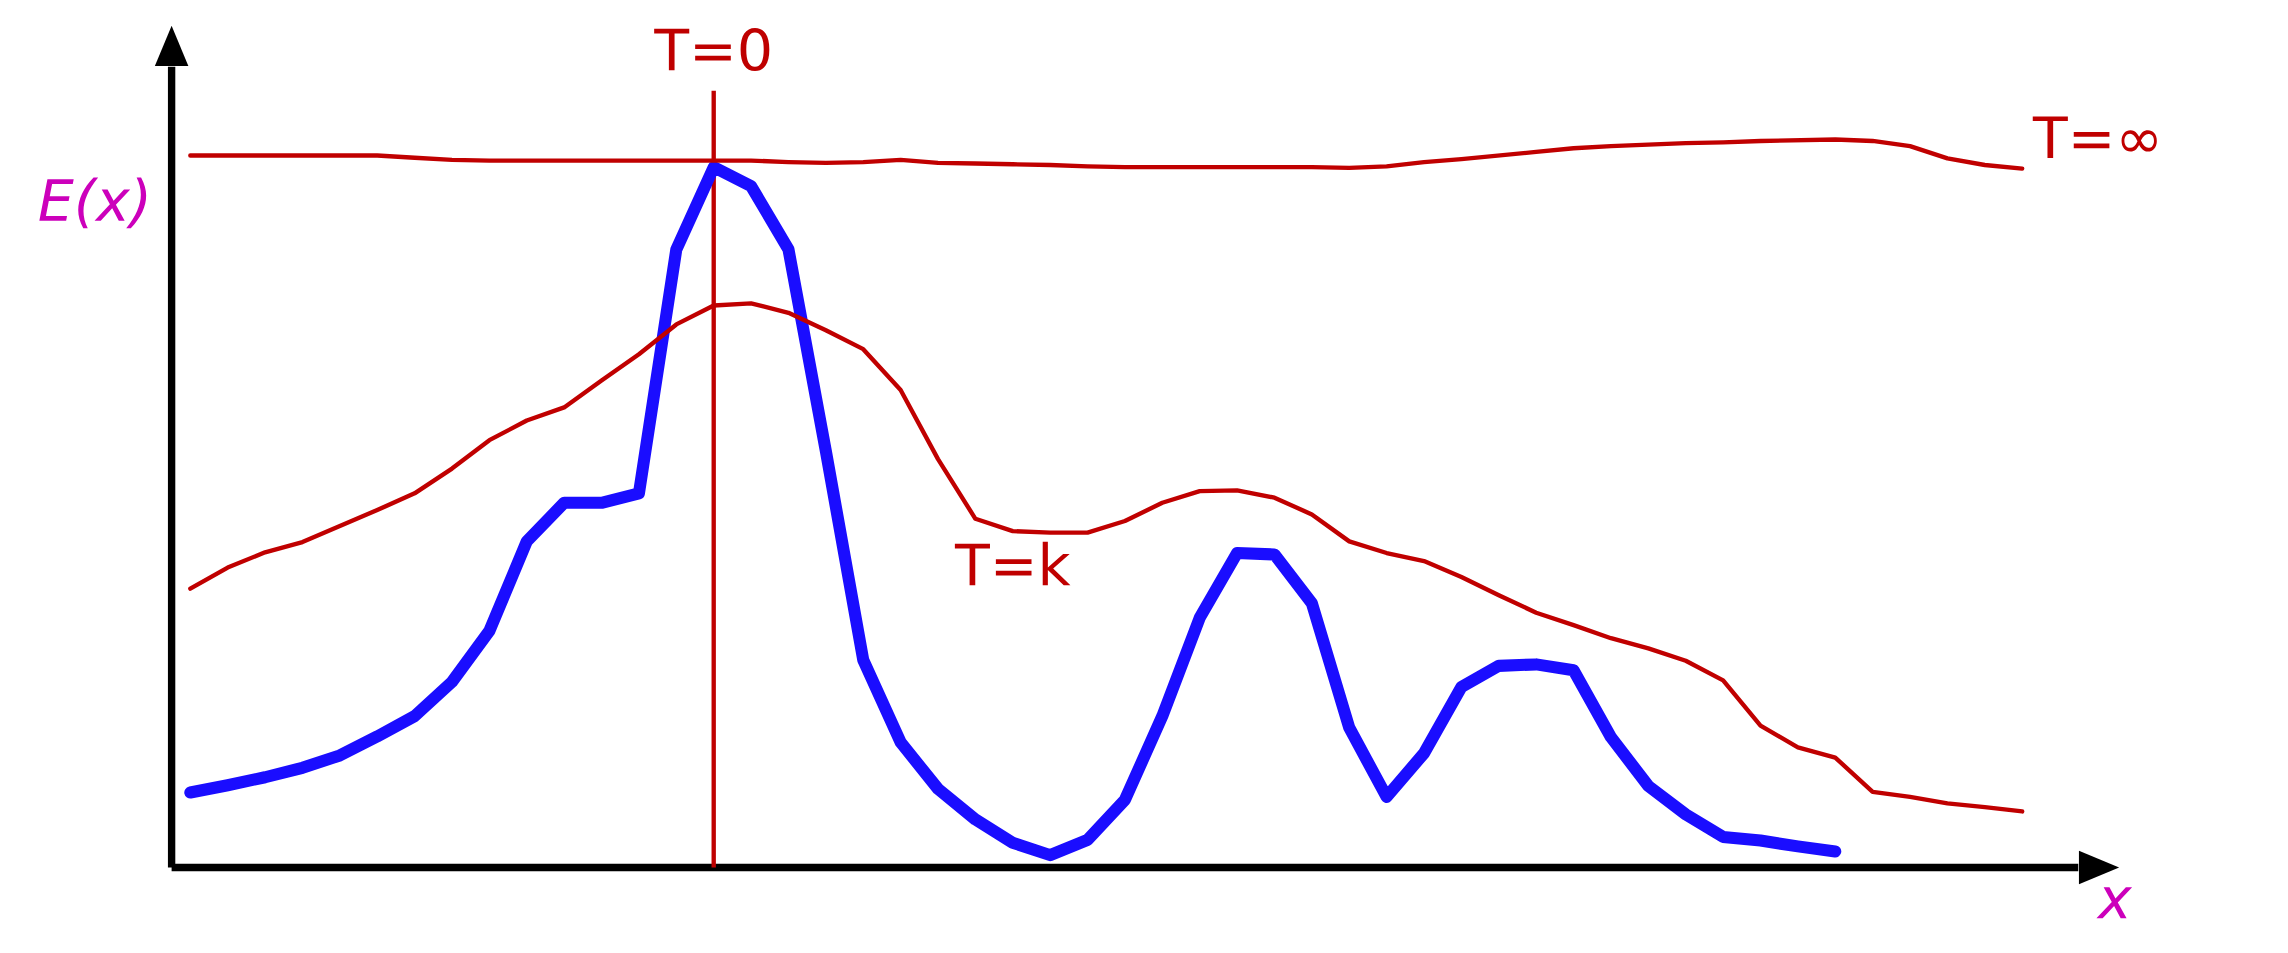 The image size is (2288, 953). What do you see at coordinates (712, 49) in the screenshot?
I see `text: T=0` at bounding box center [712, 49].